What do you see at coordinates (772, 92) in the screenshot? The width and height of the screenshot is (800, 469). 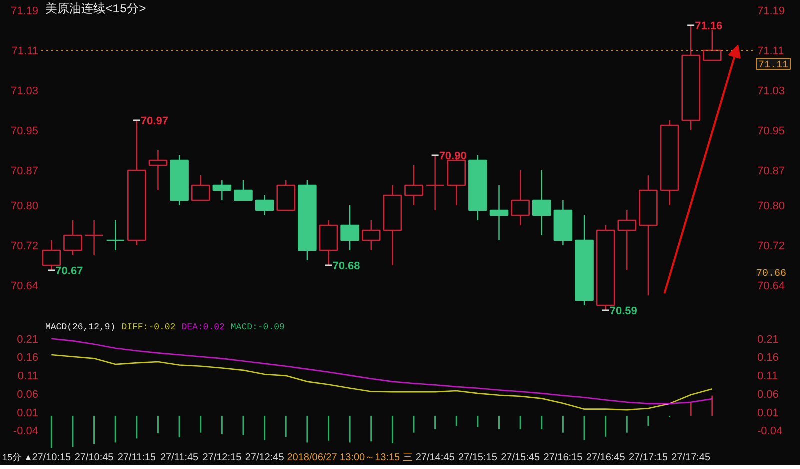 I see `y2-tick-label: 71.03` at bounding box center [772, 92].